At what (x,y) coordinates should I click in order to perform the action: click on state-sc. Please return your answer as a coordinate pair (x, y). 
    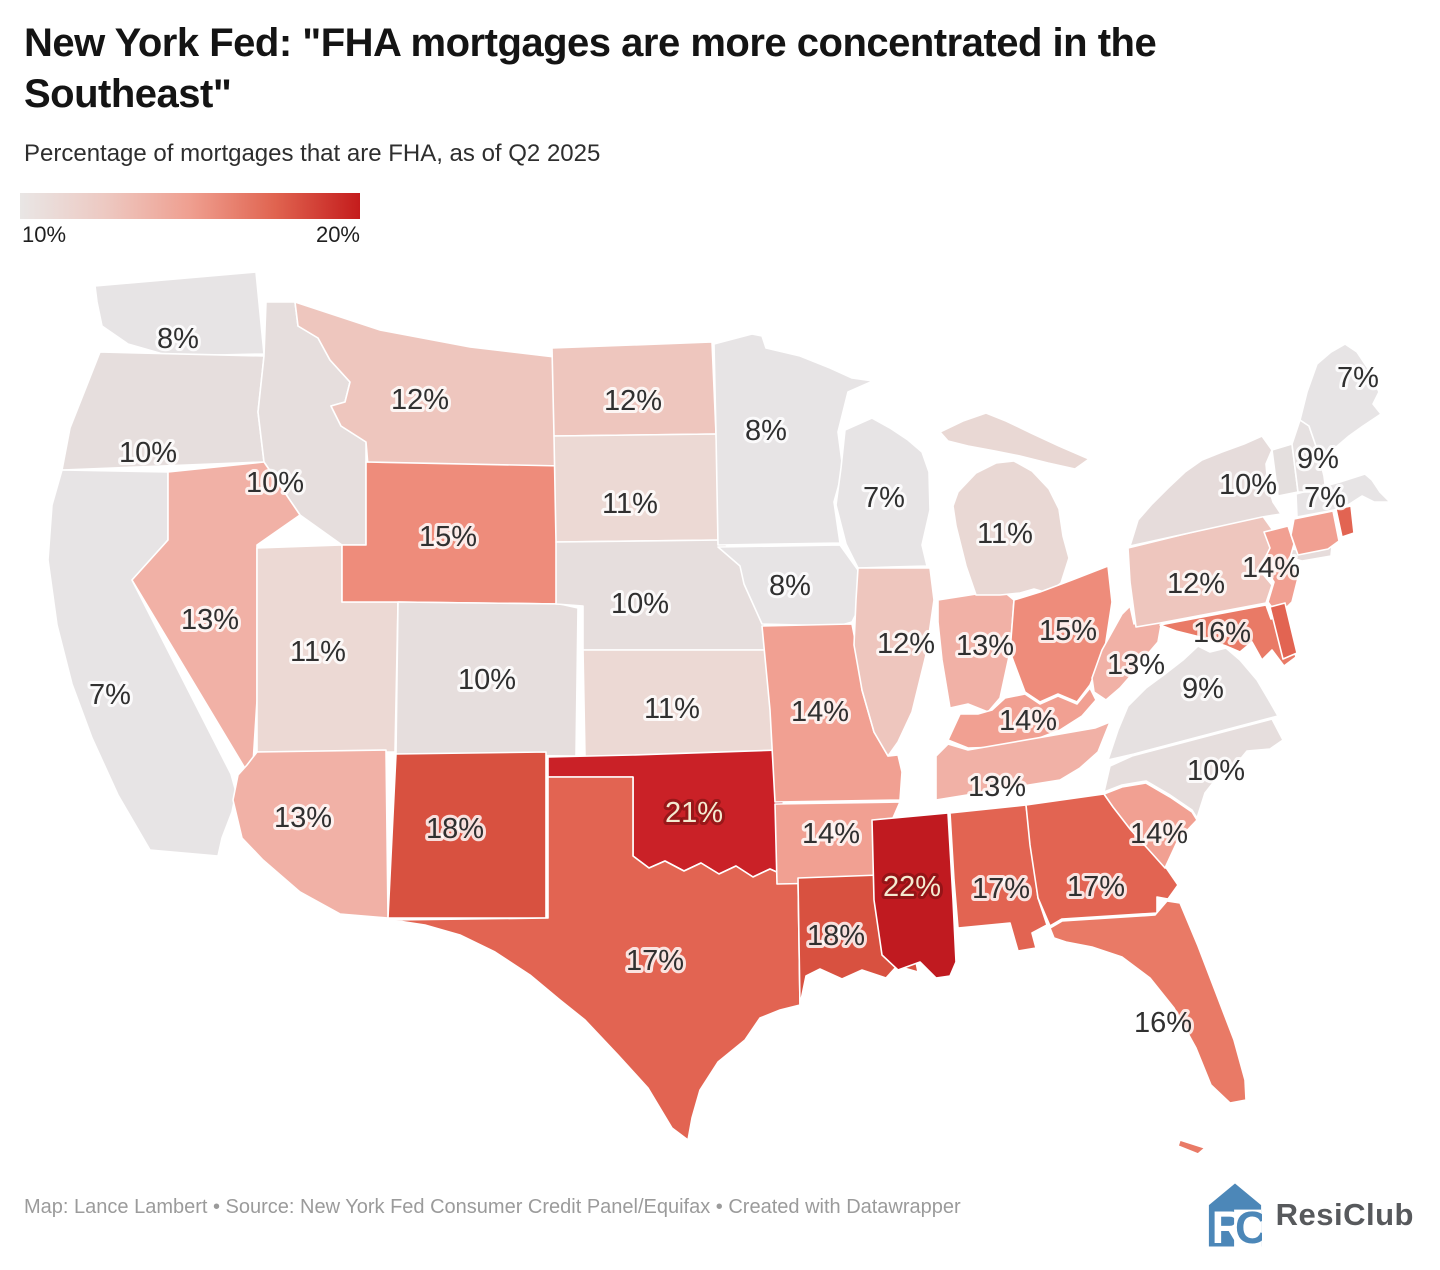
    Looking at the image, I should click on (1150, 825).